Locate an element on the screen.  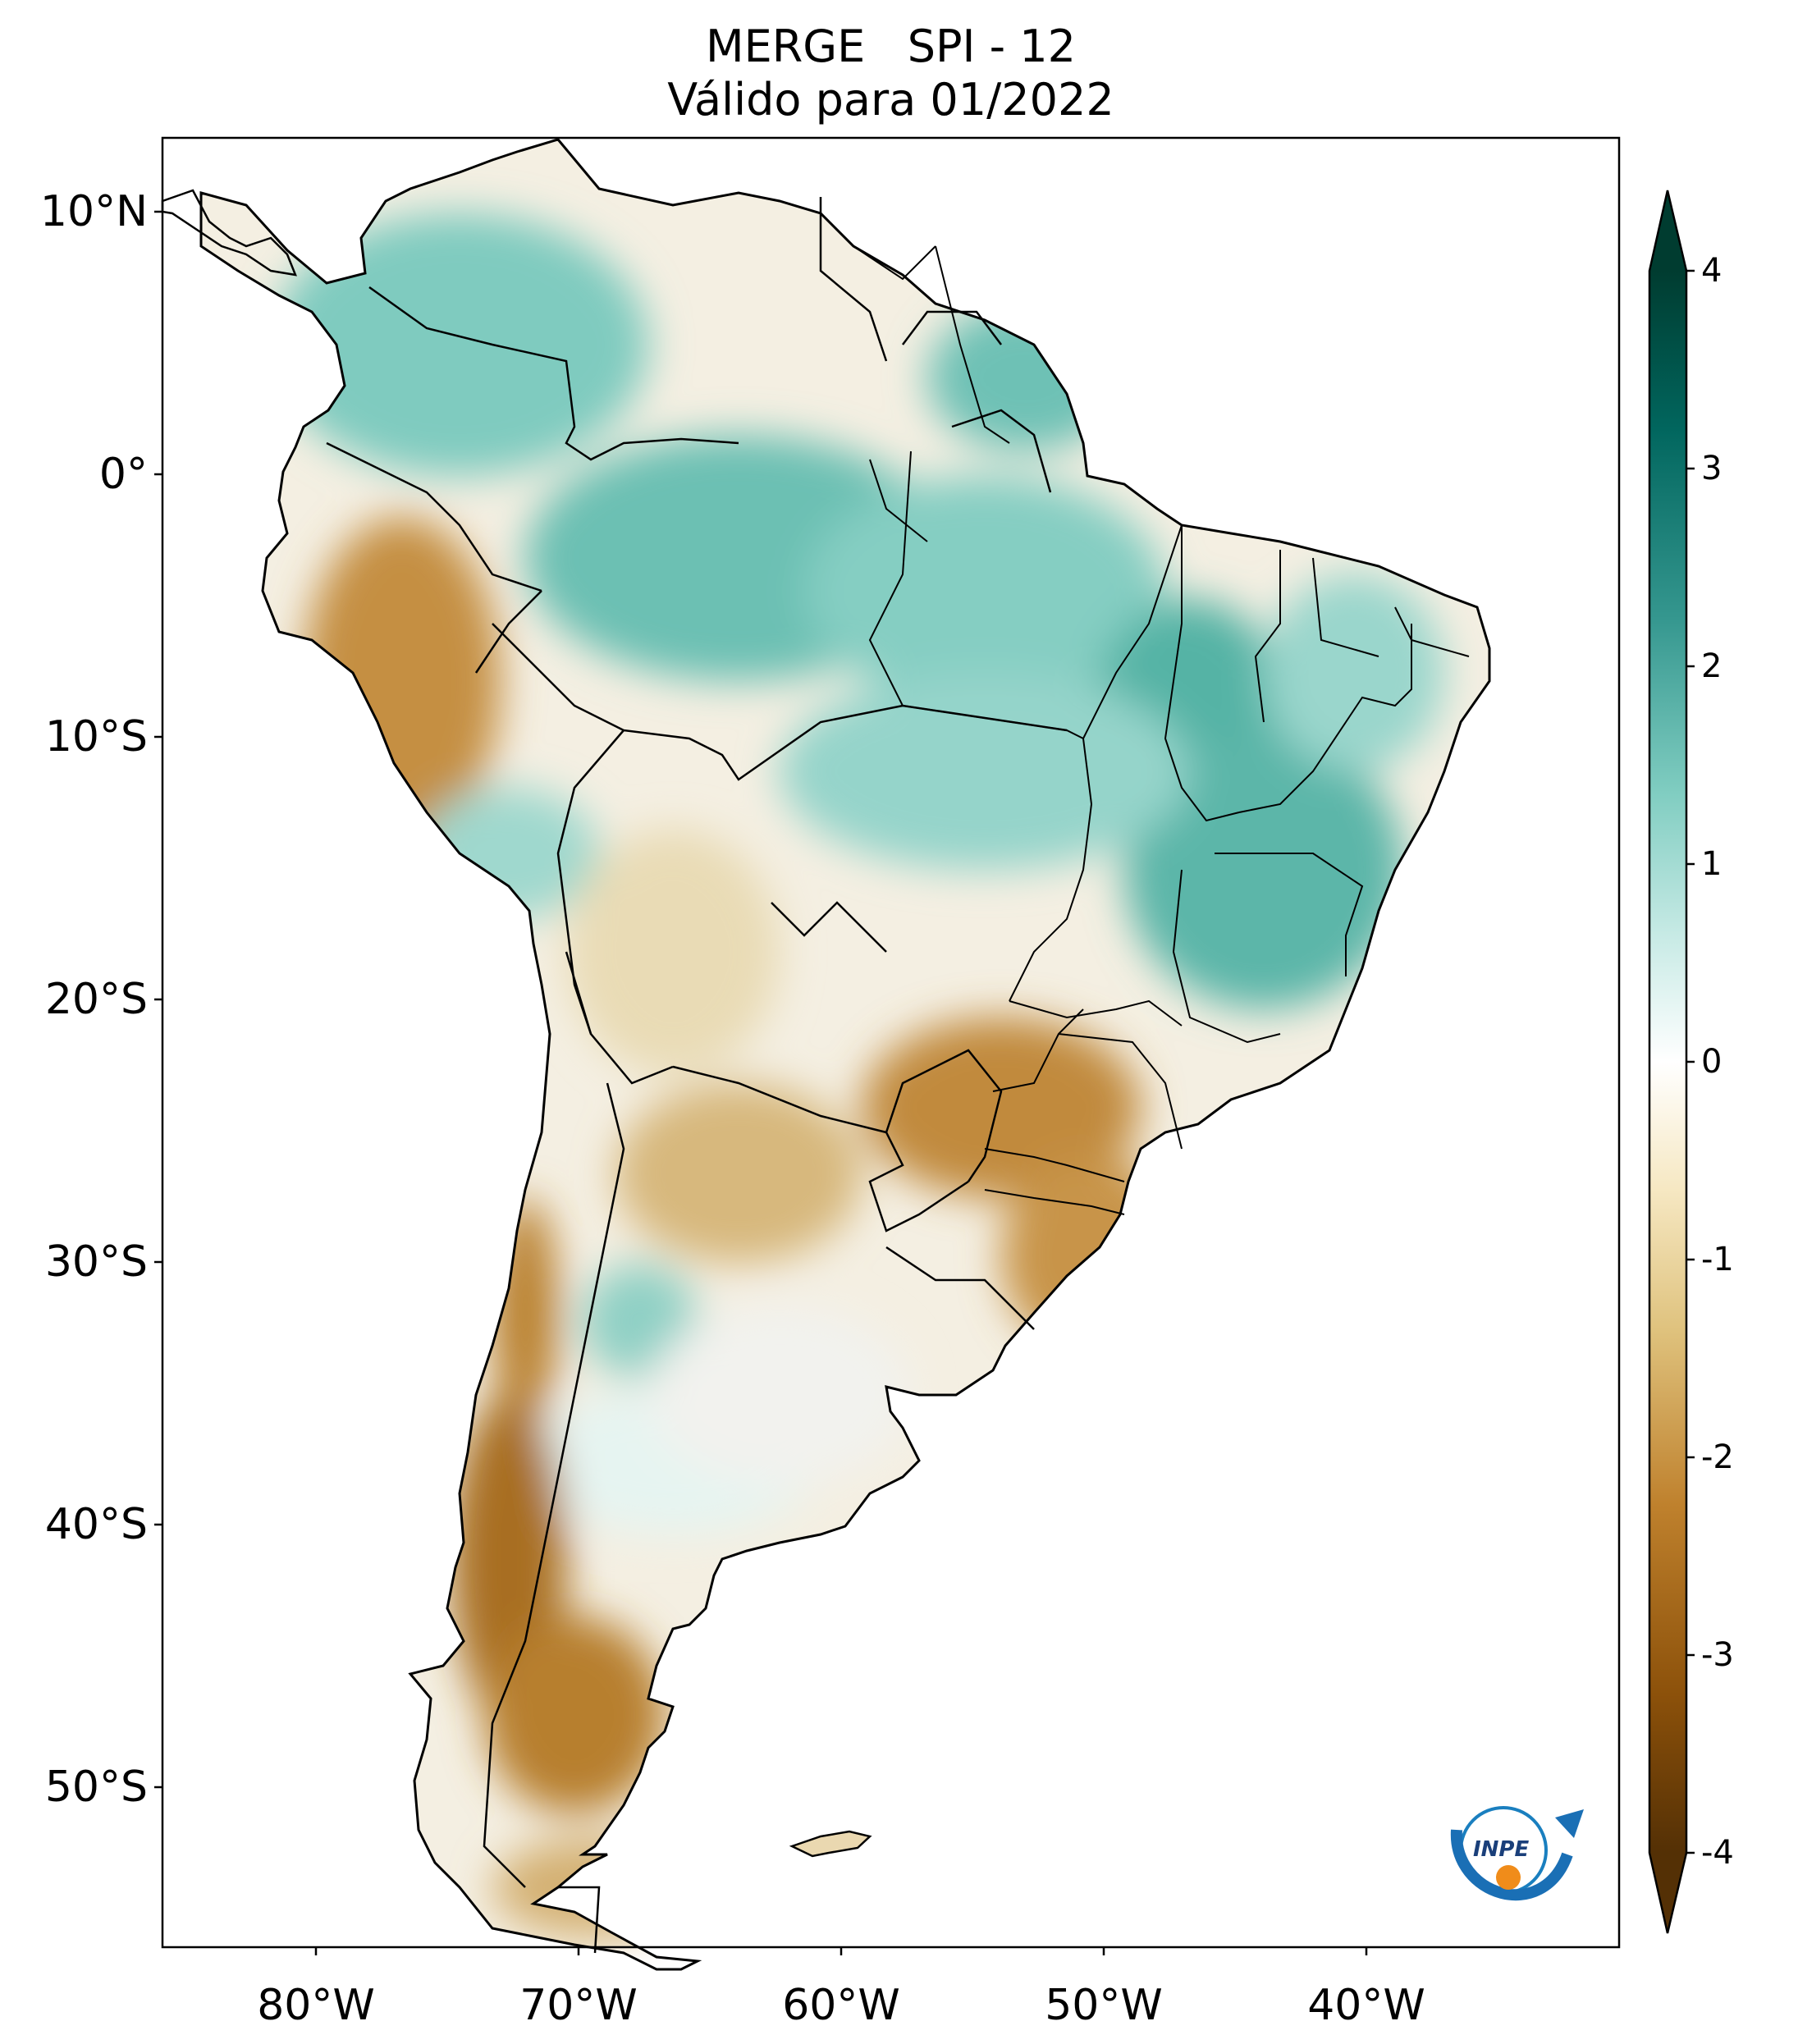
colorbar-tick-0: 0 is located at coordinates (1712, 1062).